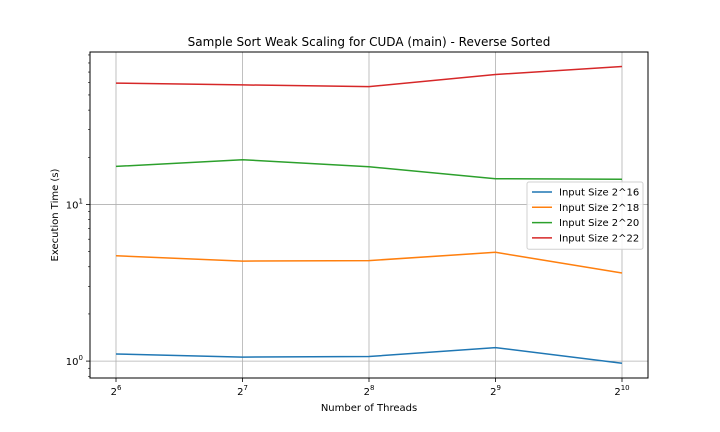  What do you see at coordinates (55, 214) in the screenshot?
I see `y-axis-label: Execution Time (s)` at bounding box center [55, 214].